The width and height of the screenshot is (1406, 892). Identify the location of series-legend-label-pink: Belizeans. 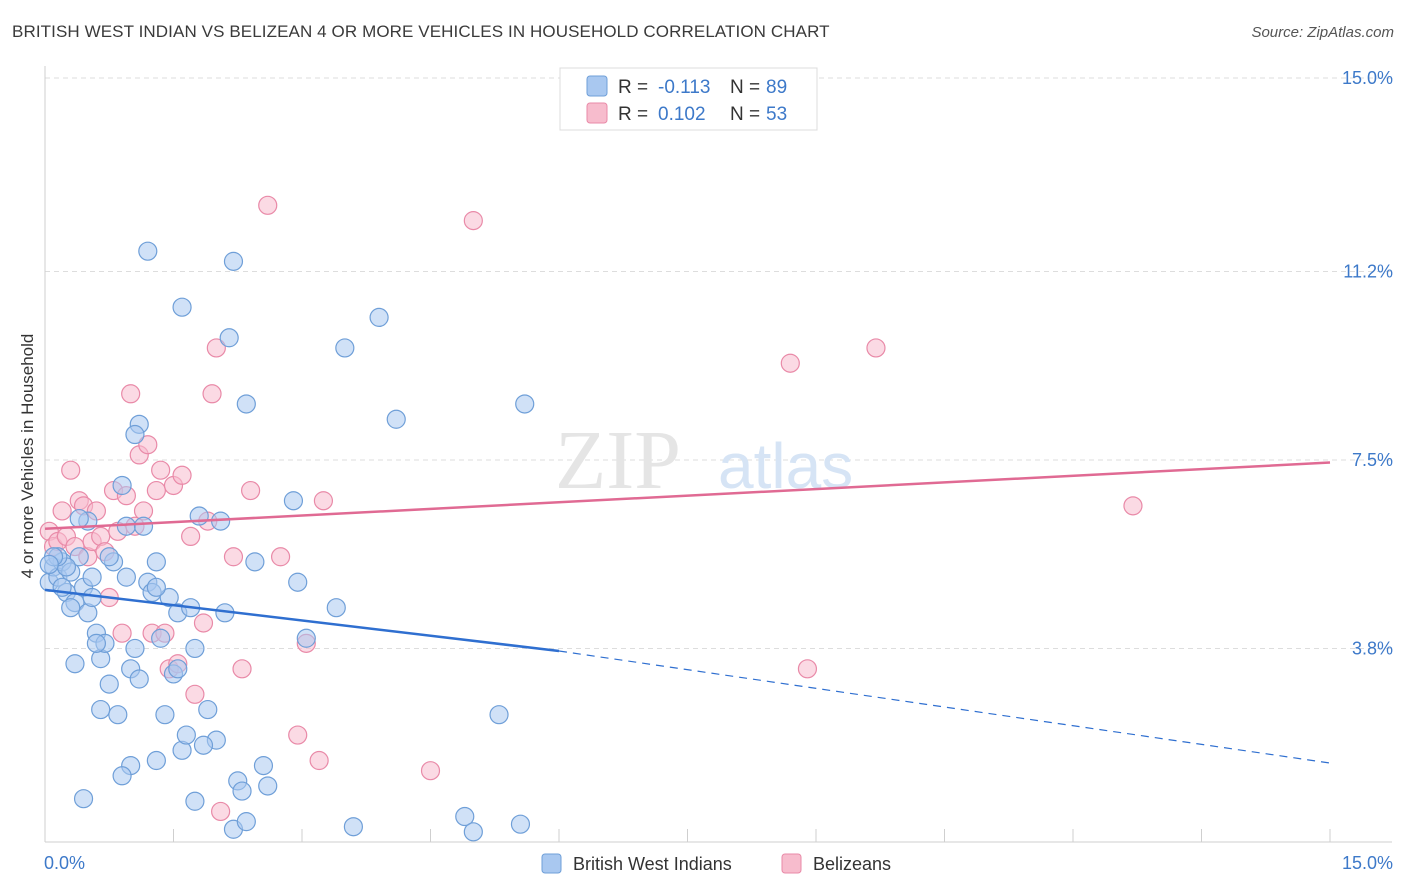
(852, 864).